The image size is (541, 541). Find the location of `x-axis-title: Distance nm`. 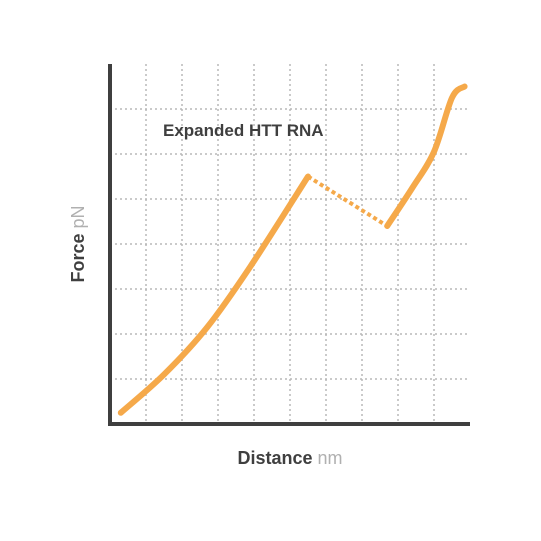

x-axis-title: Distance nm is located at coordinates (289, 458).